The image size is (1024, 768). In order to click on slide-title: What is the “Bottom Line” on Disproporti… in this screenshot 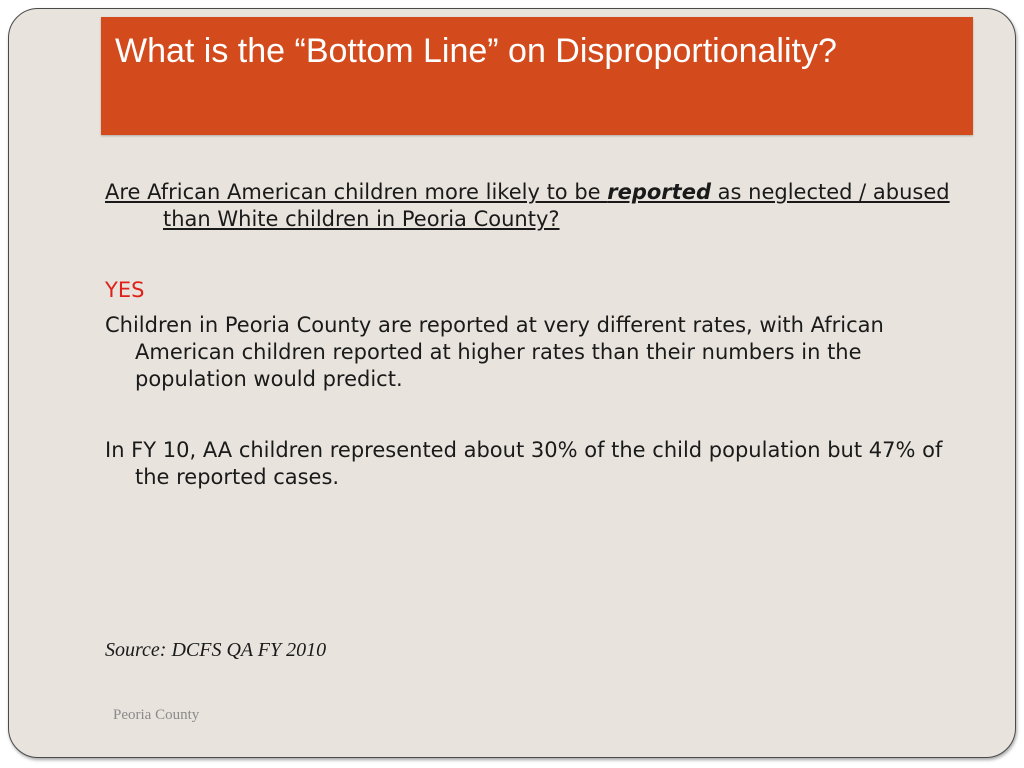, I will do `click(476, 51)`.